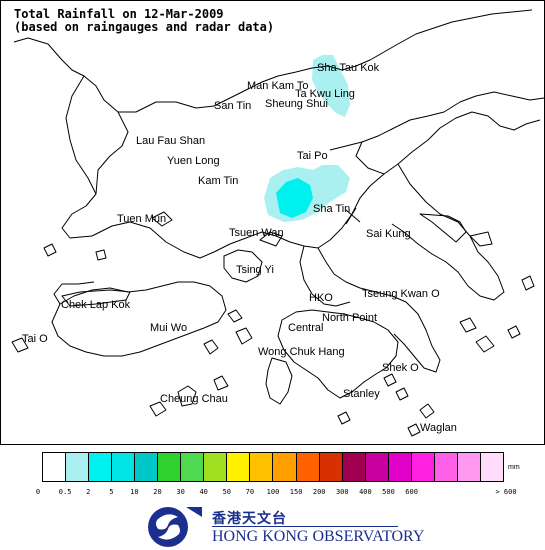 Image resolution: width=545 pixels, height=550 pixels. I want to click on legend-tick-label: 2, so click(88, 492).